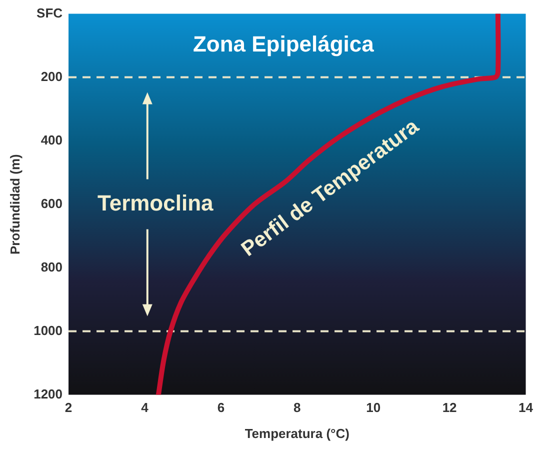 Image resolution: width=539 pixels, height=450 pixels. Describe the element at coordinates (449, 408) in the screenshot. I see `x-tick-label: 12` at that location.